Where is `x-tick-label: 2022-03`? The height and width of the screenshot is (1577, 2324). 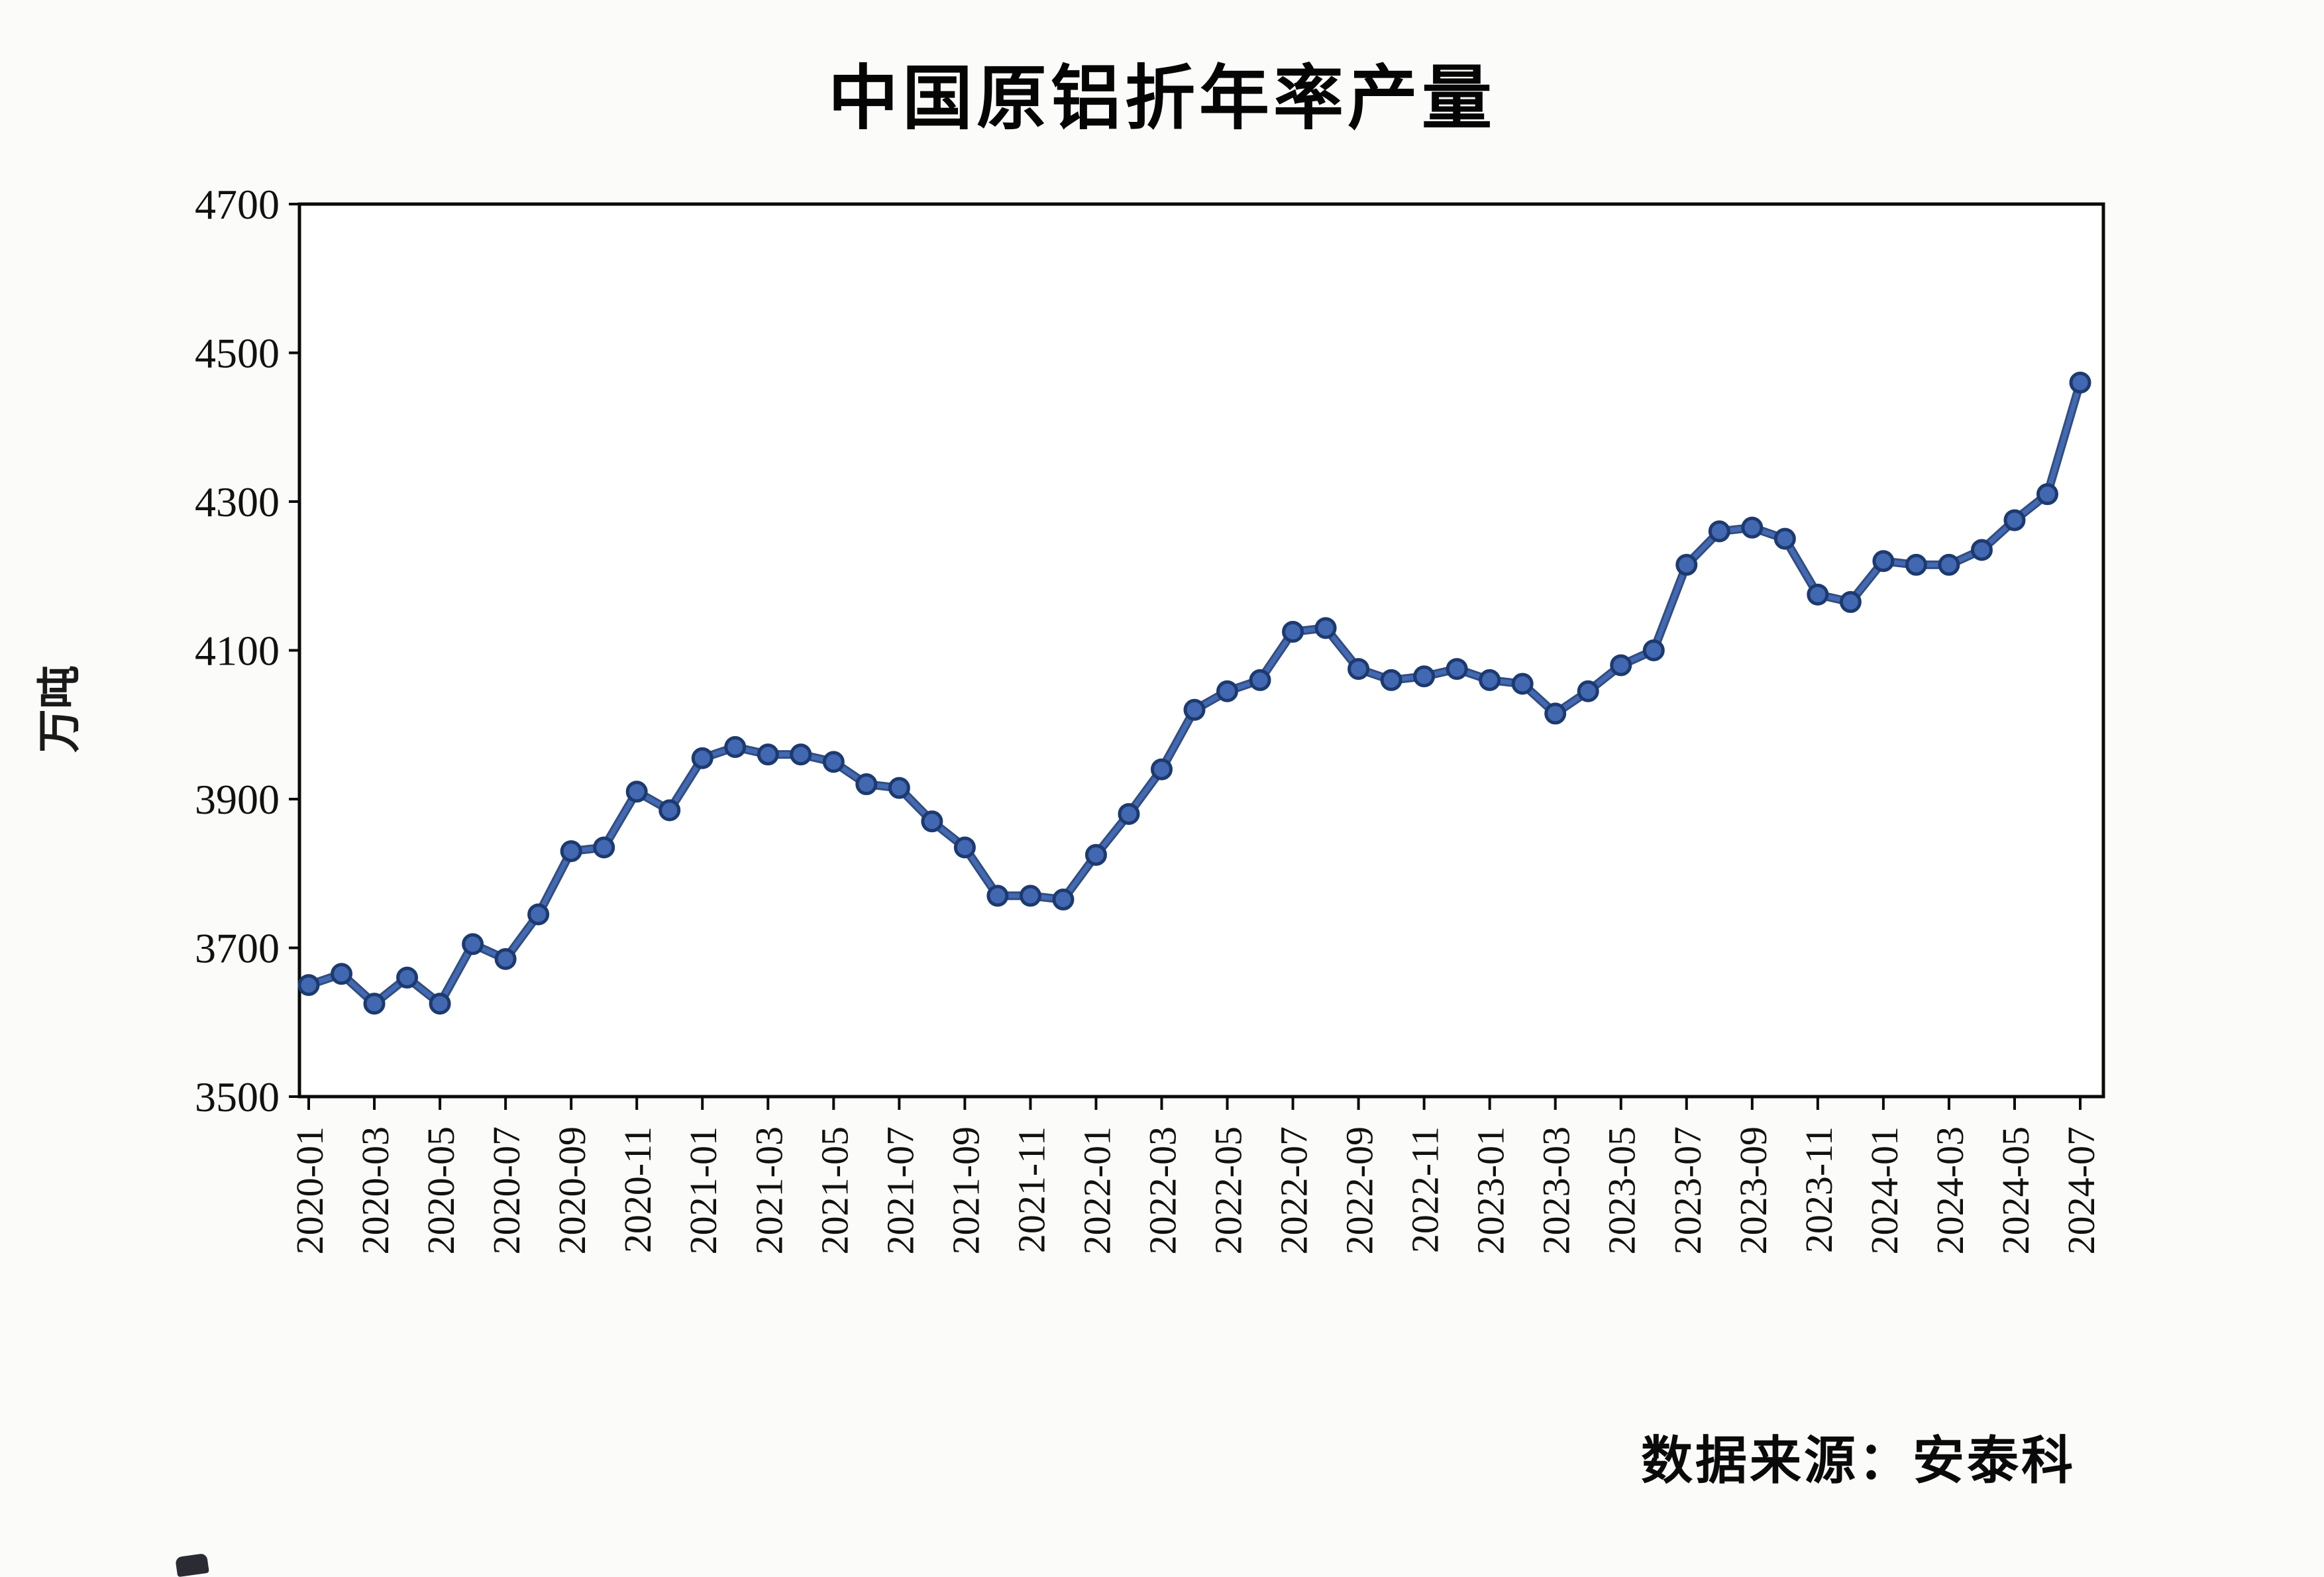
x-tick-label: 2022-03 is located at coordinates (1162, 1190).